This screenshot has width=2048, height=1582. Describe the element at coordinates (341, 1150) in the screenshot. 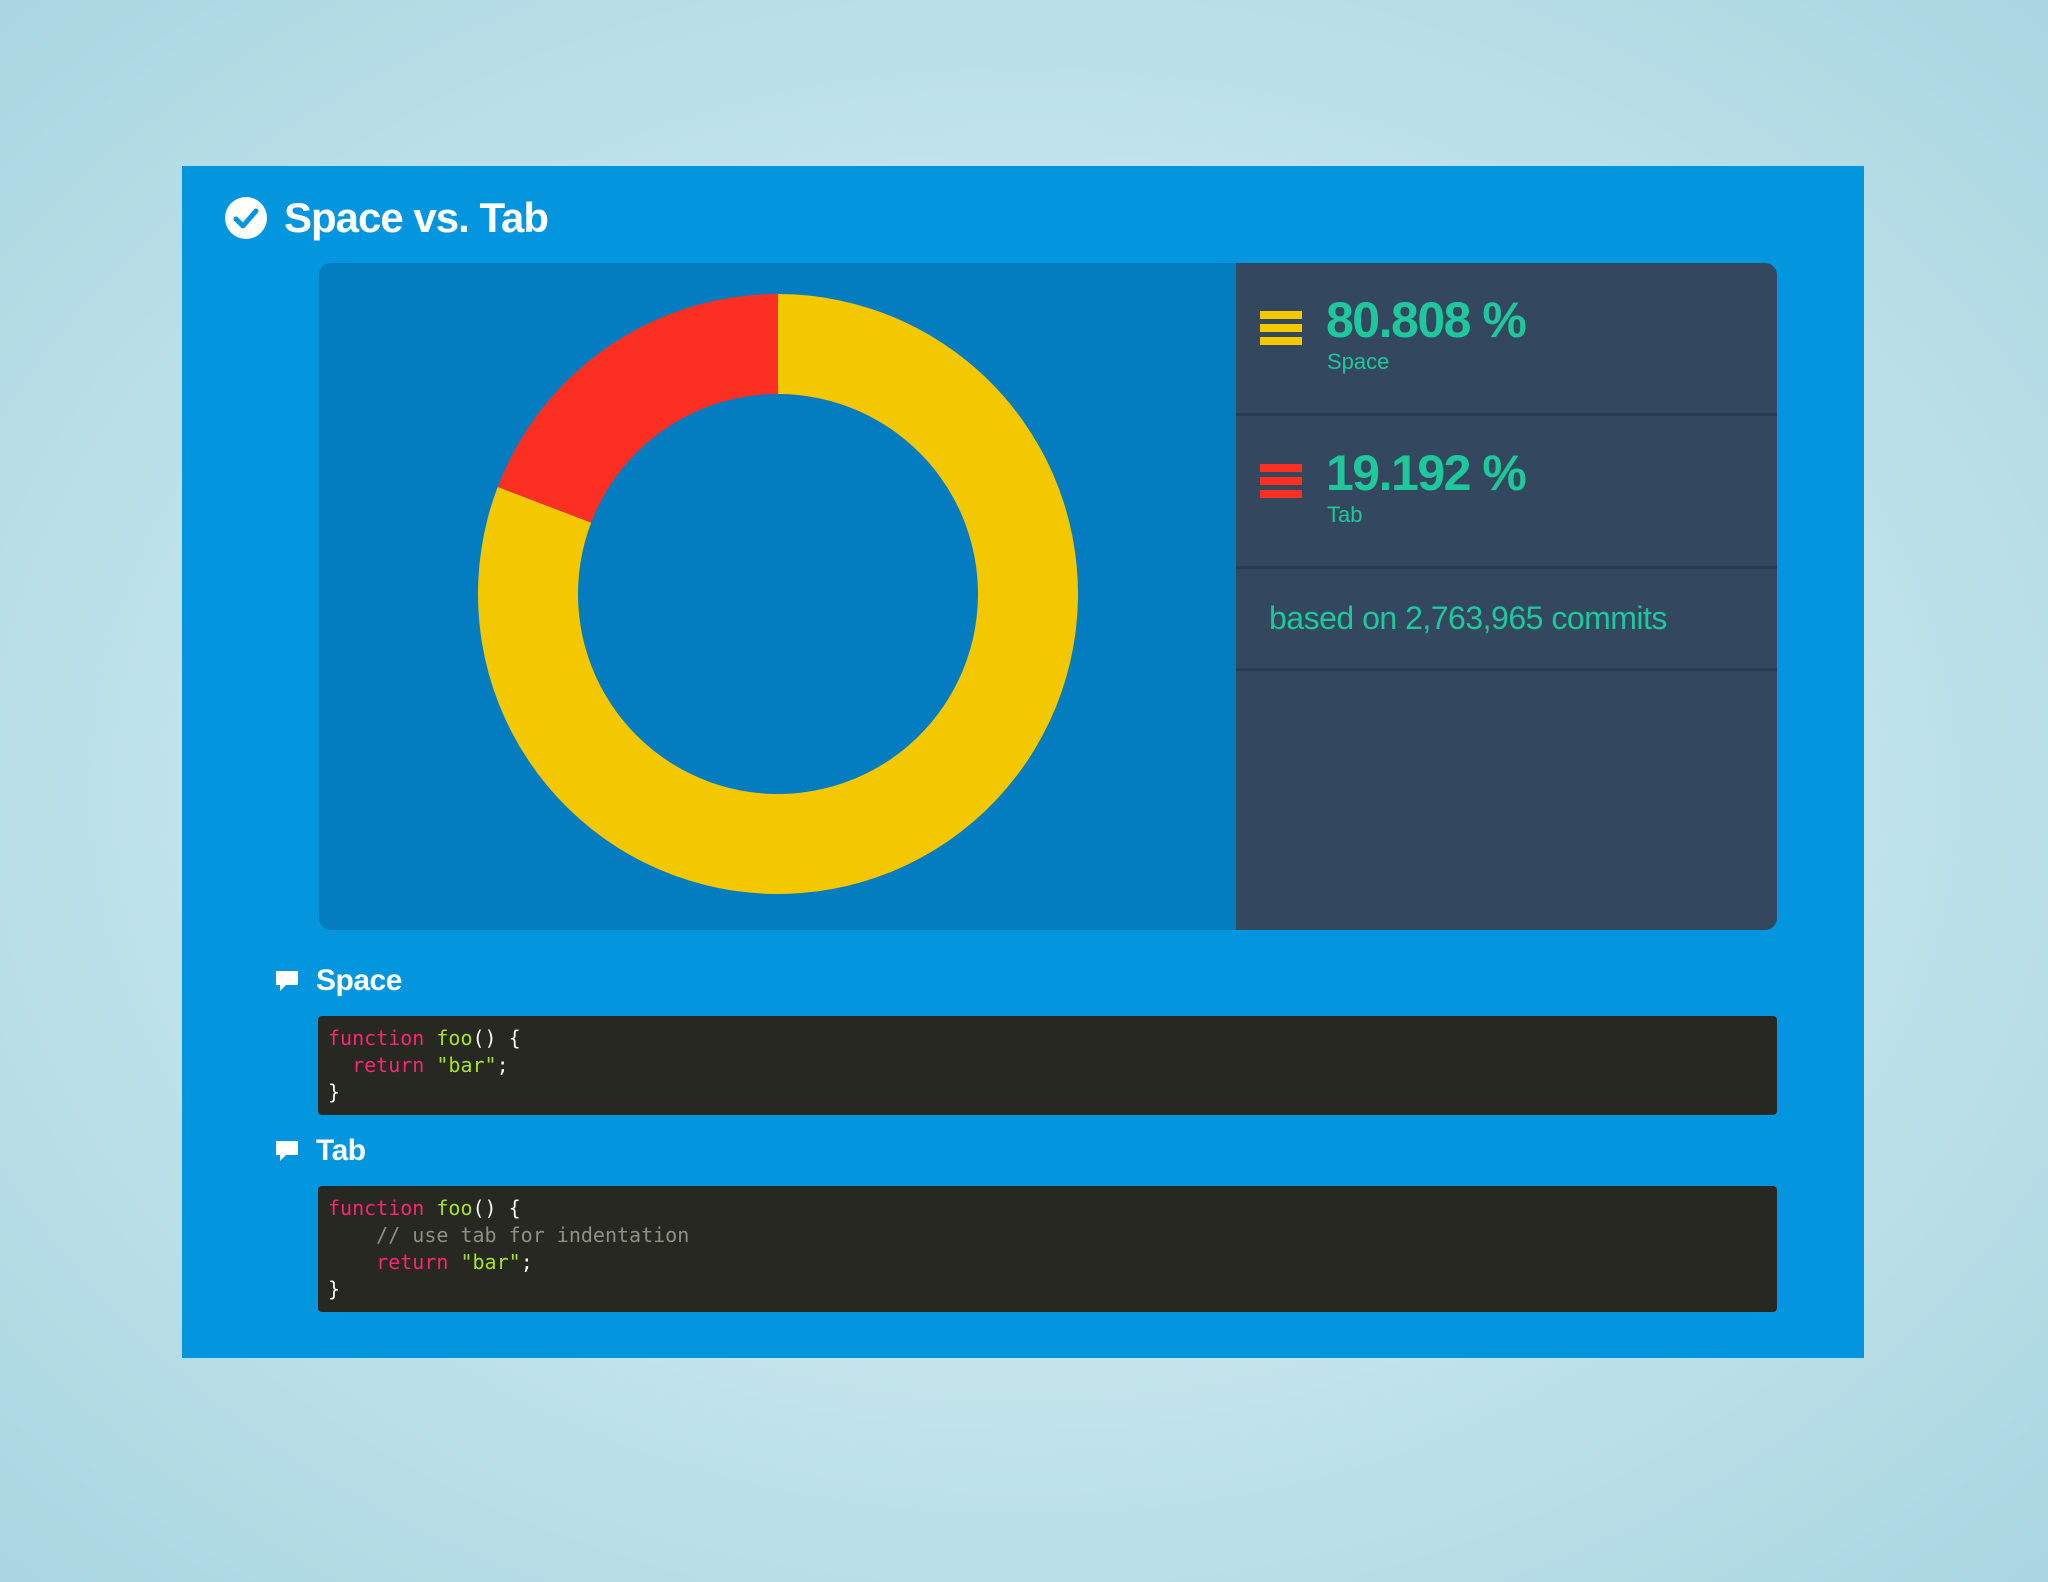

I see `section-title: Tab` at that location.